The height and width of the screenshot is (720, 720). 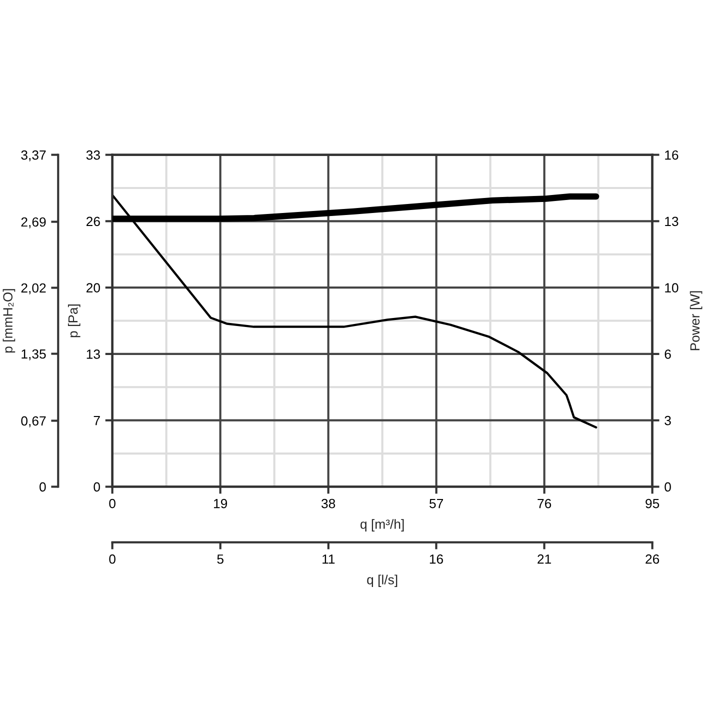 I want to click on y2-tick-label: 6, so click(x=667, y=354).